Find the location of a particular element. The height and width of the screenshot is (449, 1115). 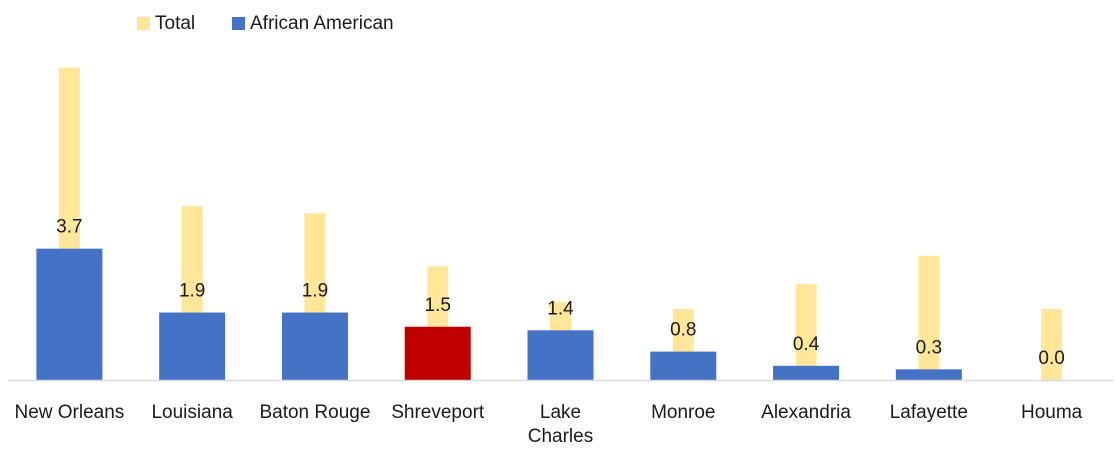

x-tick-label-shreveport: Shreveport is located at coordinates (438, 412).